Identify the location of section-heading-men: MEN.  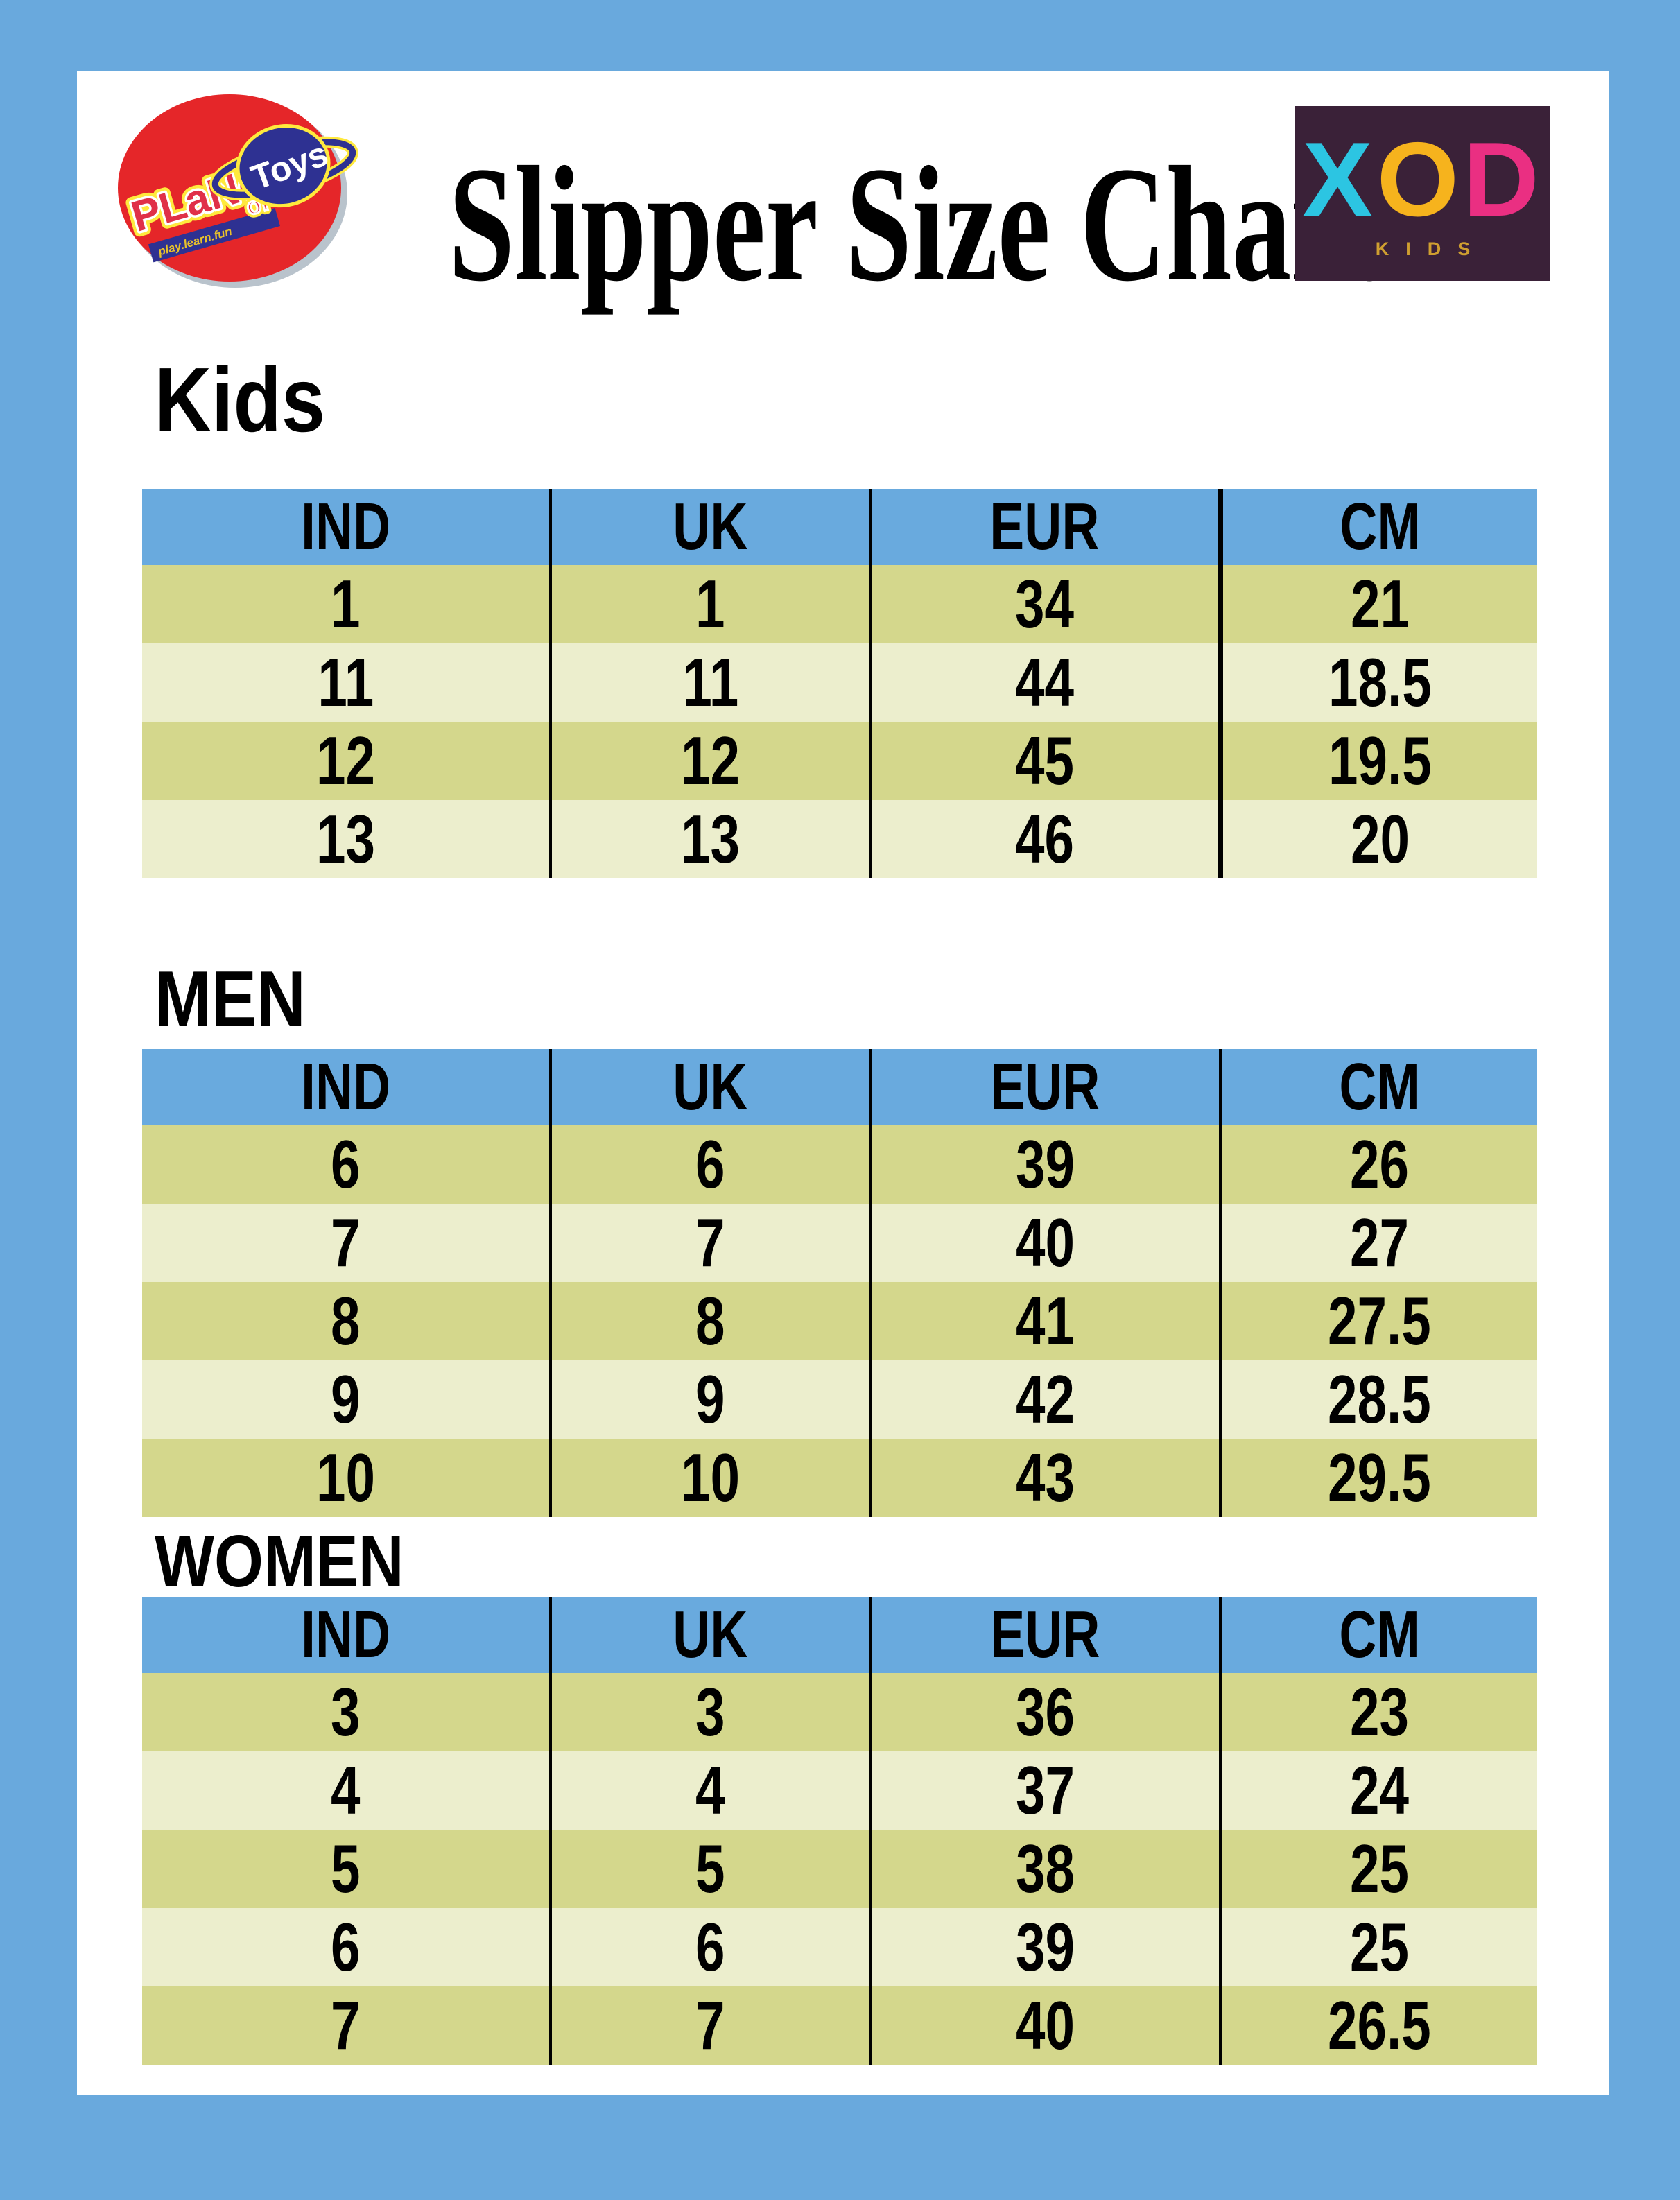
(243, 999).